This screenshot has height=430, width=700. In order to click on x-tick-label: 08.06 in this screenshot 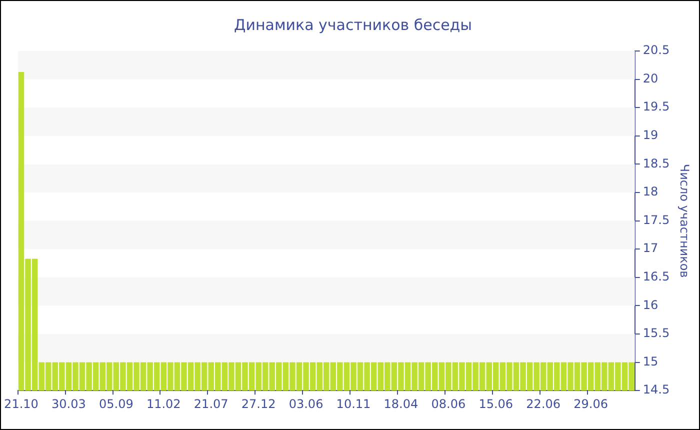, I will do `click(448, 403)`.